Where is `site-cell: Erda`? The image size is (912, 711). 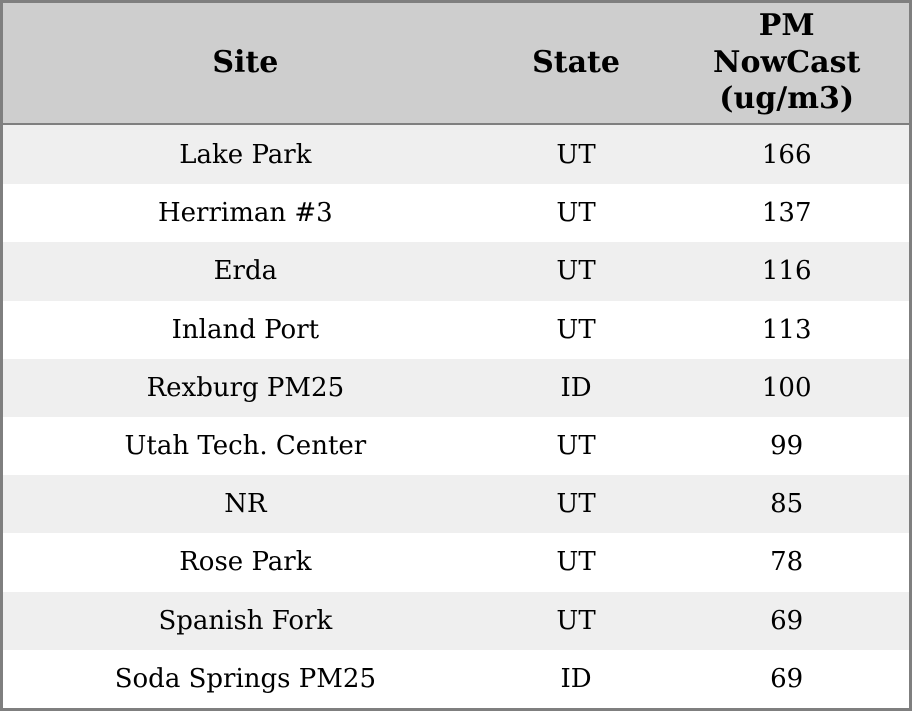
site-cell: Erda is located at coordinates (245, 271).